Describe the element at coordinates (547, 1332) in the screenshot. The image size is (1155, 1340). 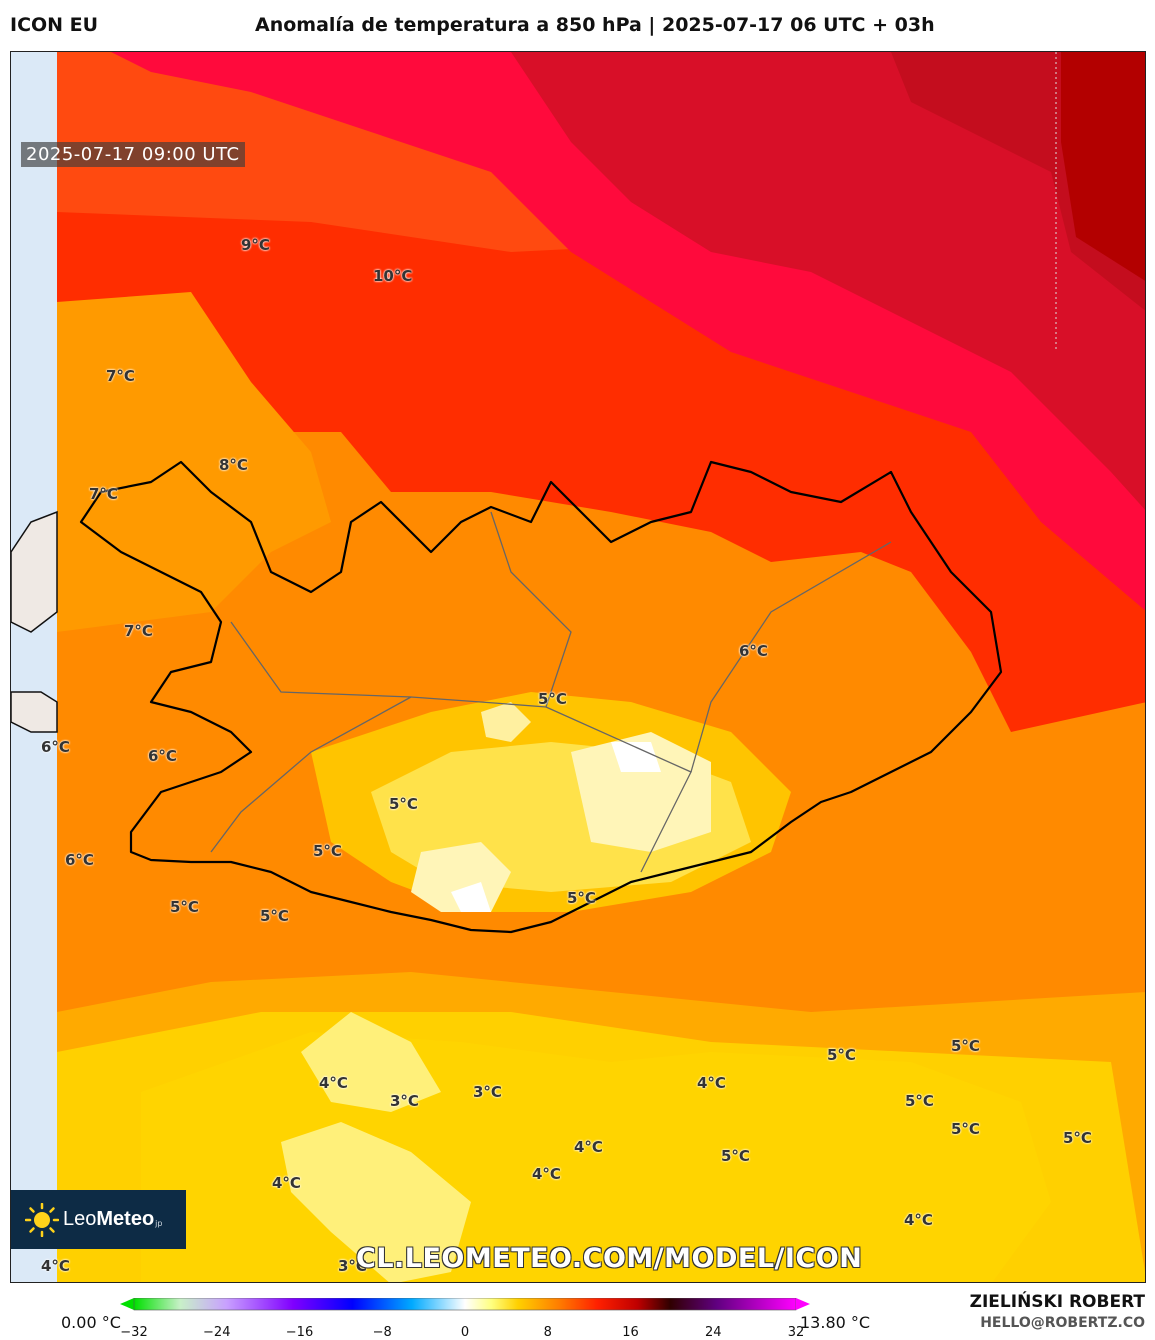
I see `colorbar-tick-label: 8` at that location.